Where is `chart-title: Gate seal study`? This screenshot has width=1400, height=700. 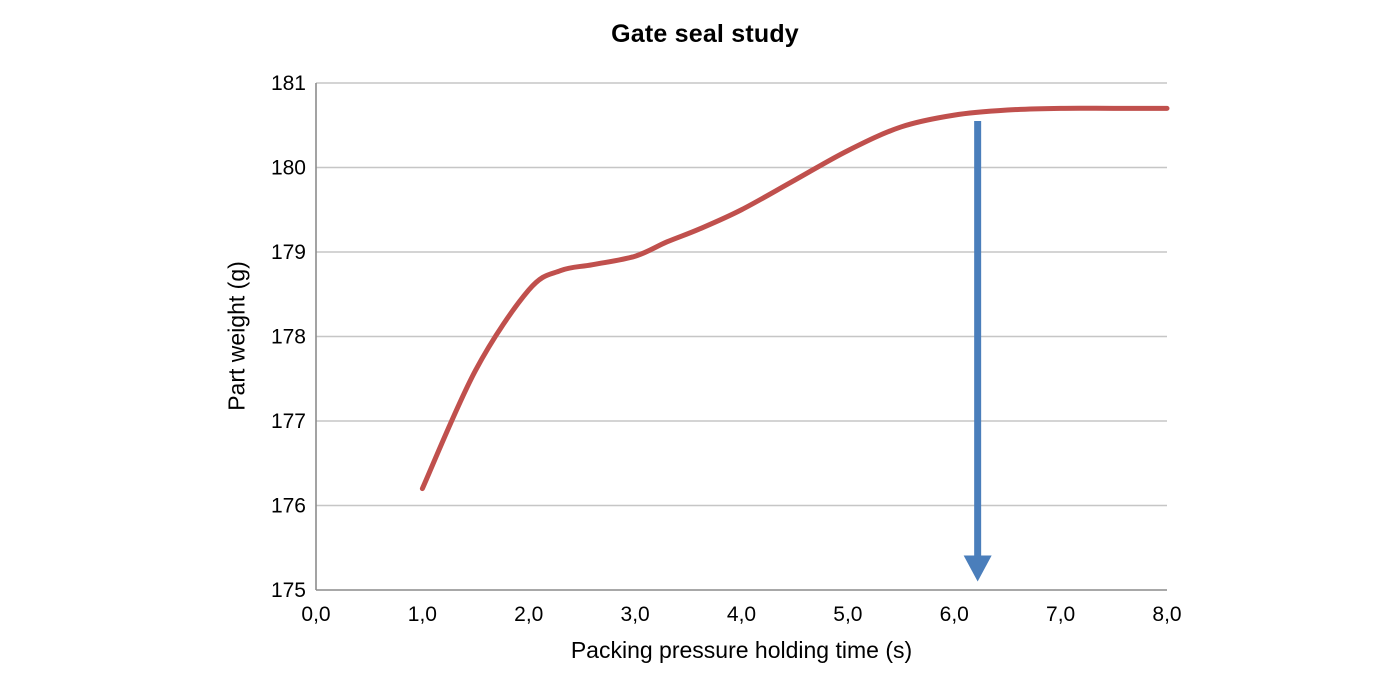
chart-title: Gate seal study is located at coordinates (705, 34).